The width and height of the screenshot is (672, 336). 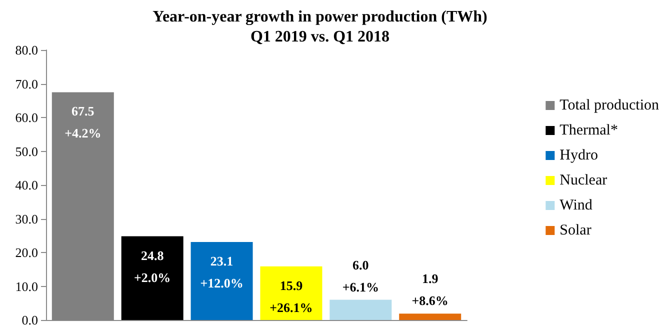 What do you see at coordinates (26, 151) in the screenshot?
I see `y-tick-label: 50.0` at bounding box center [26, 151].